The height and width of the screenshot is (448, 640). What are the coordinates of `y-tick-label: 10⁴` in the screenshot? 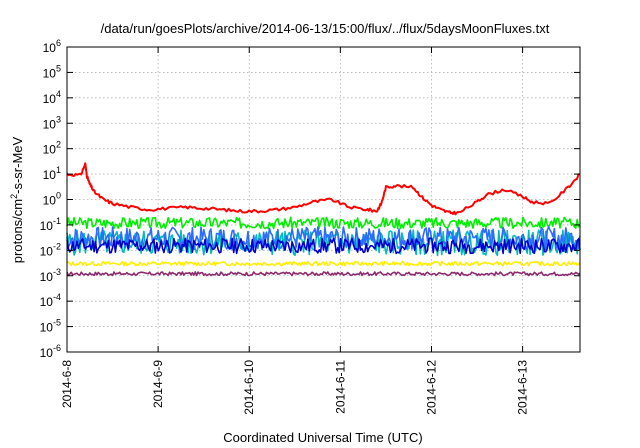 It's located at (52, 97).